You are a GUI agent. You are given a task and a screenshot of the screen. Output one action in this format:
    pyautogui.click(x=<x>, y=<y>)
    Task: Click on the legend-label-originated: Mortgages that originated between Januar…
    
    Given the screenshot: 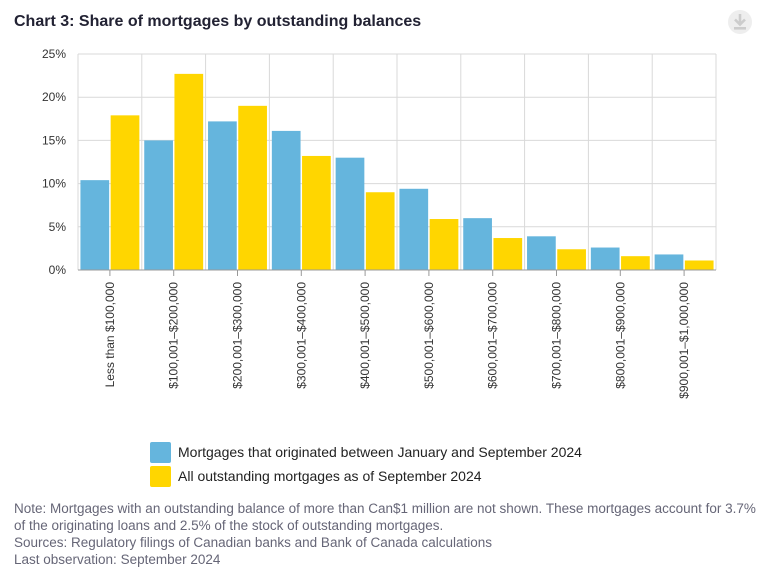 What is the action you would take?
    pyautogui.click(x=380, y=452)
    